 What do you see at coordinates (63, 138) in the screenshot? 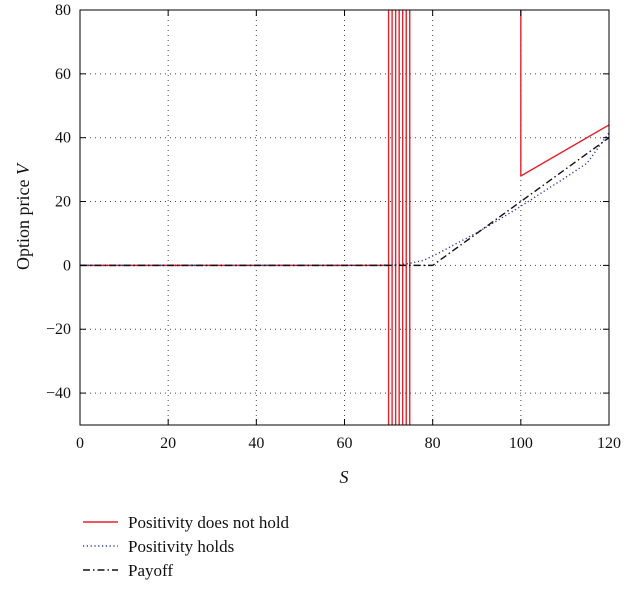
I see `y-tick-label: 40` at bounding box center [63, 138].